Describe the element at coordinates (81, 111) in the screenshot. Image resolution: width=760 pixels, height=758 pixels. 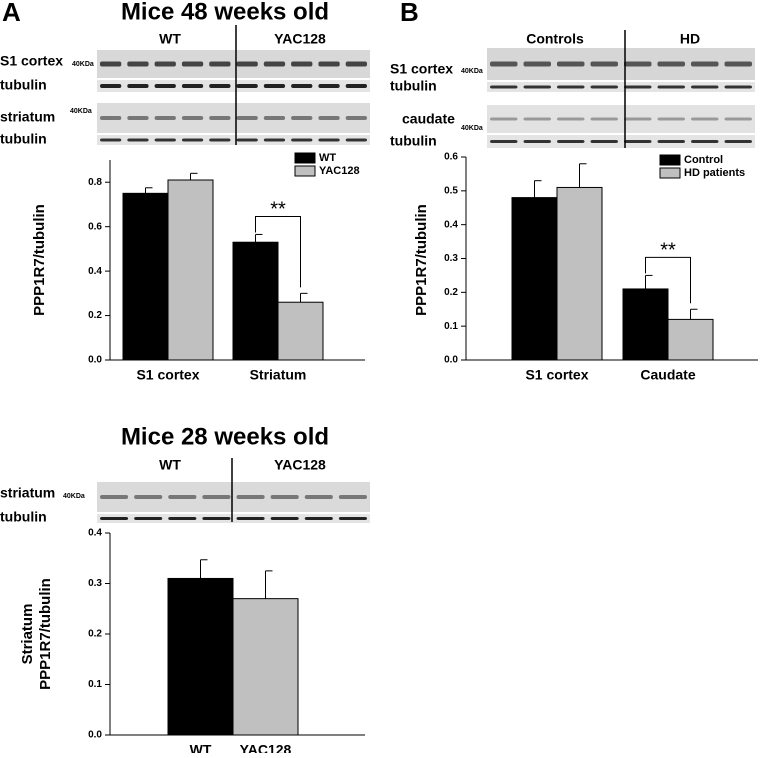
I see `blot-marker: 40KDa` at that location.